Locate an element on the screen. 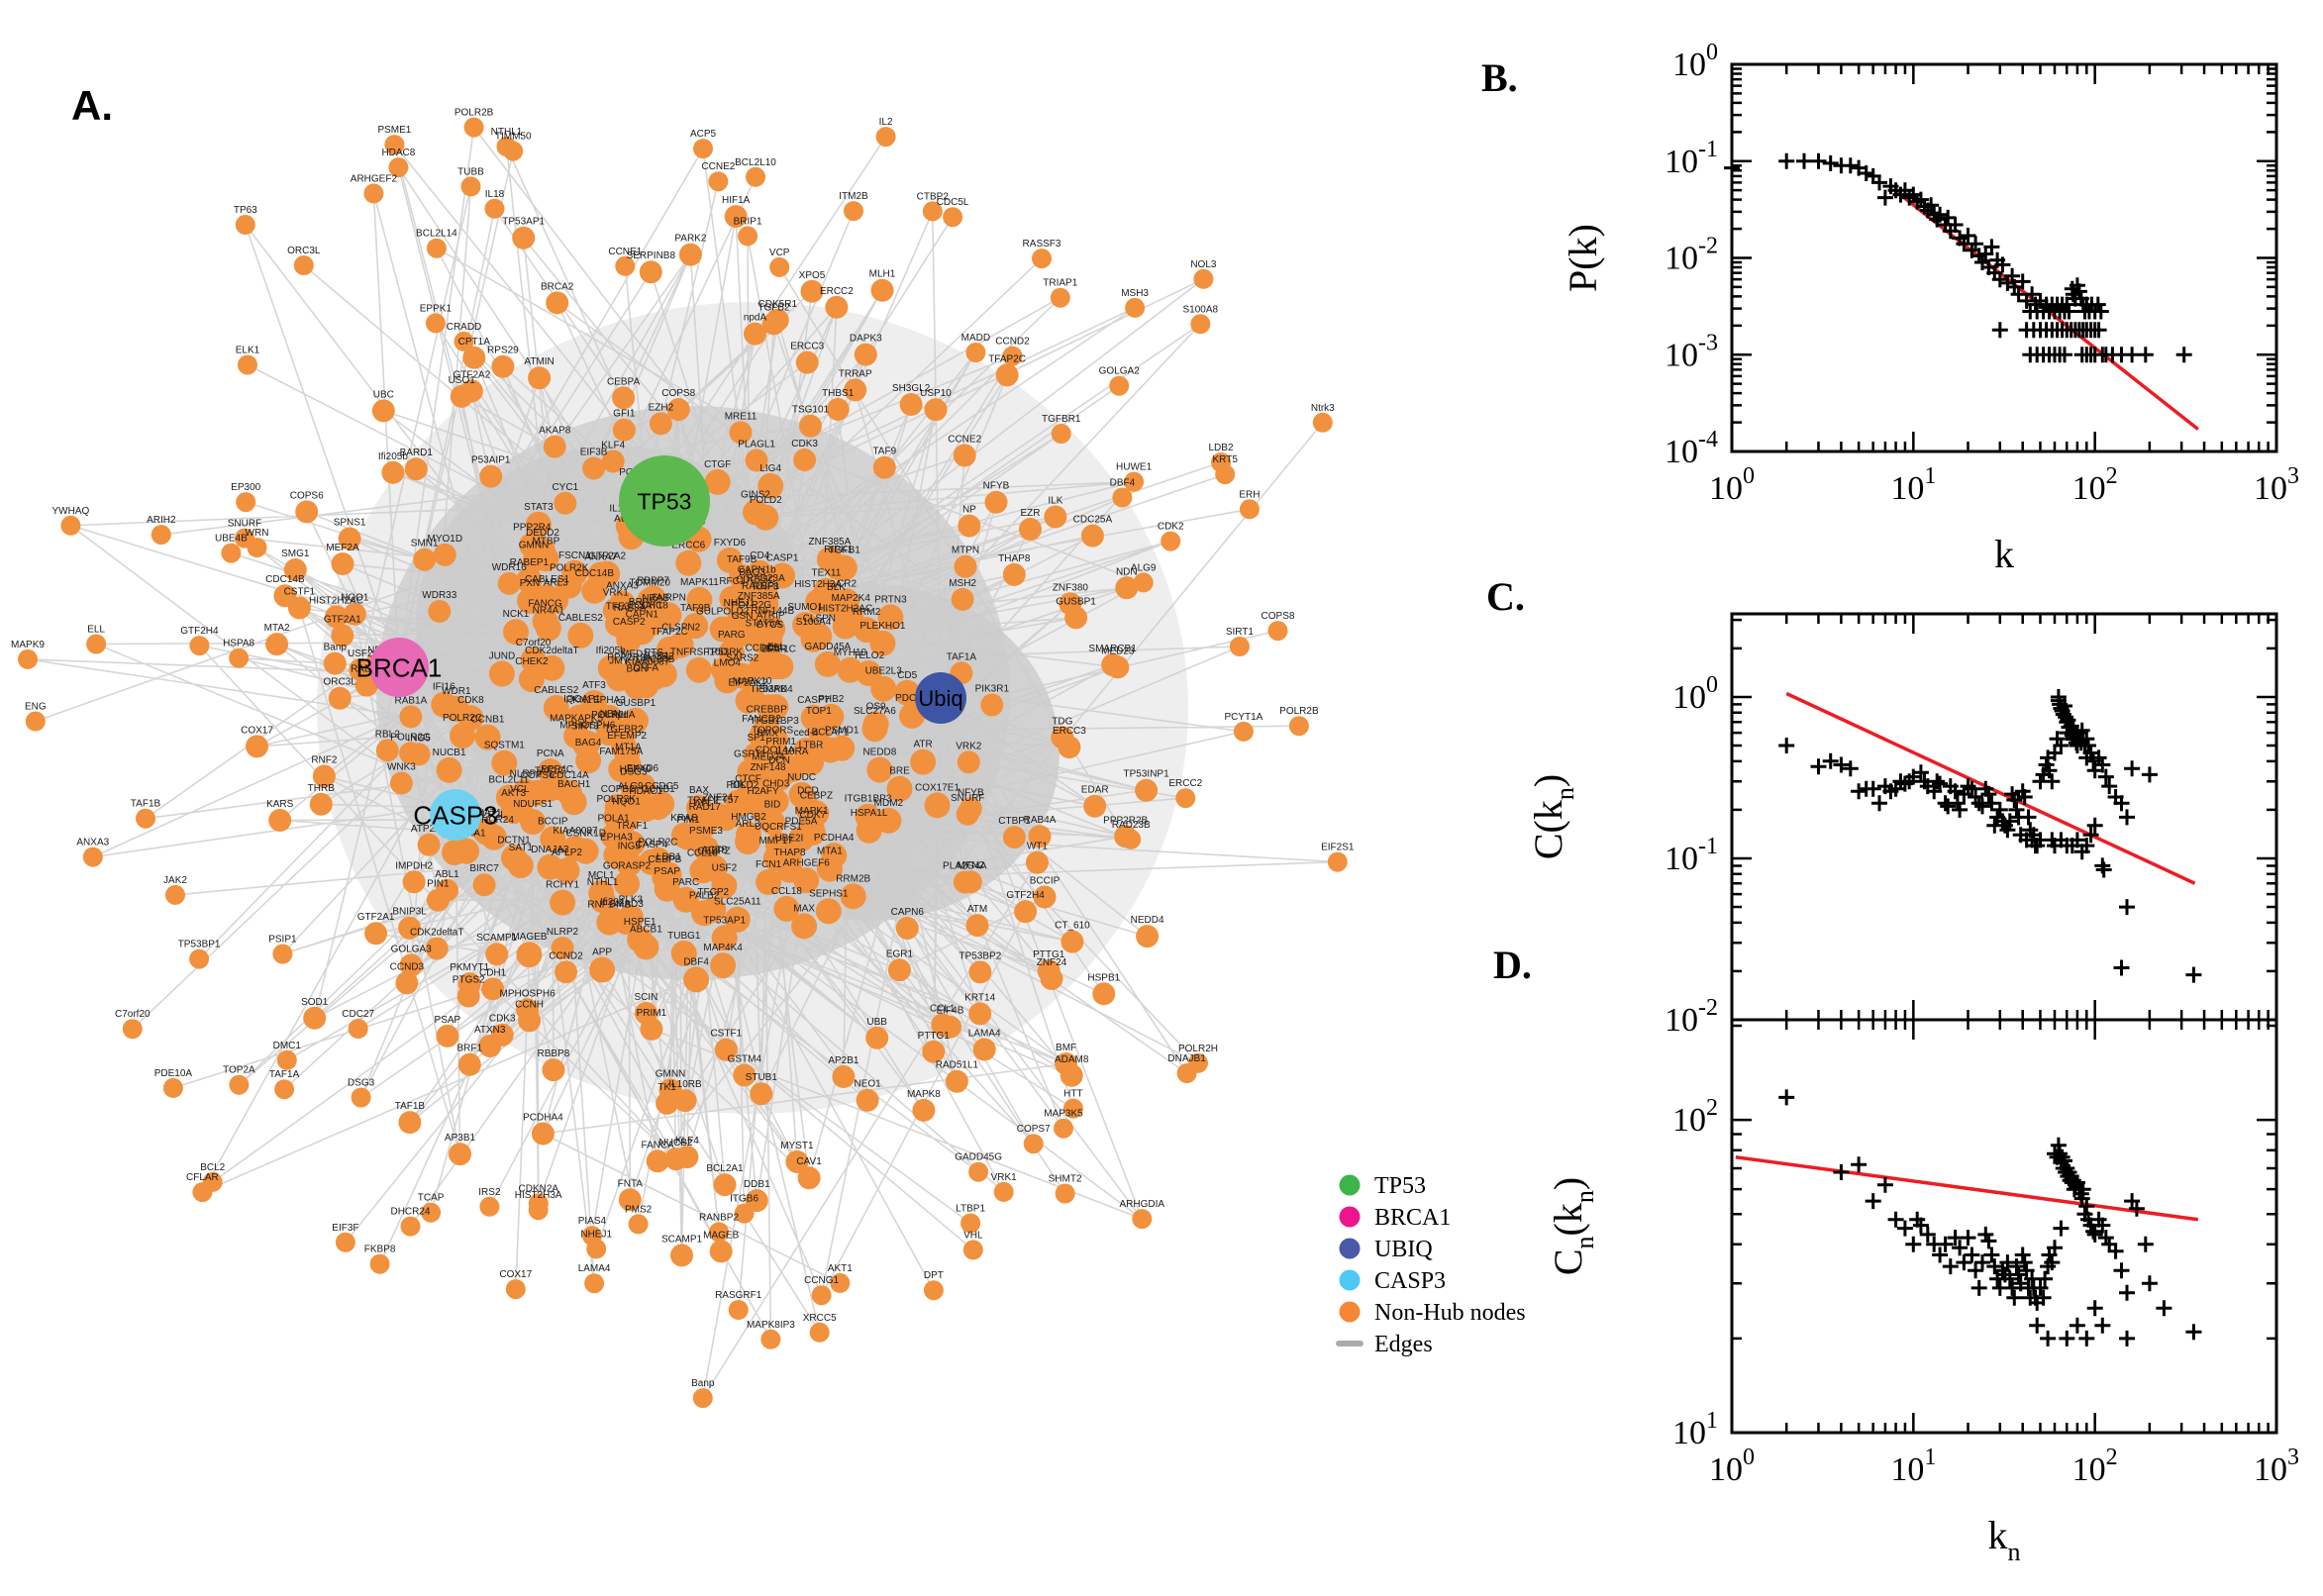  legend-marker-brca1-icon is located at coordinates (1350, 1217).